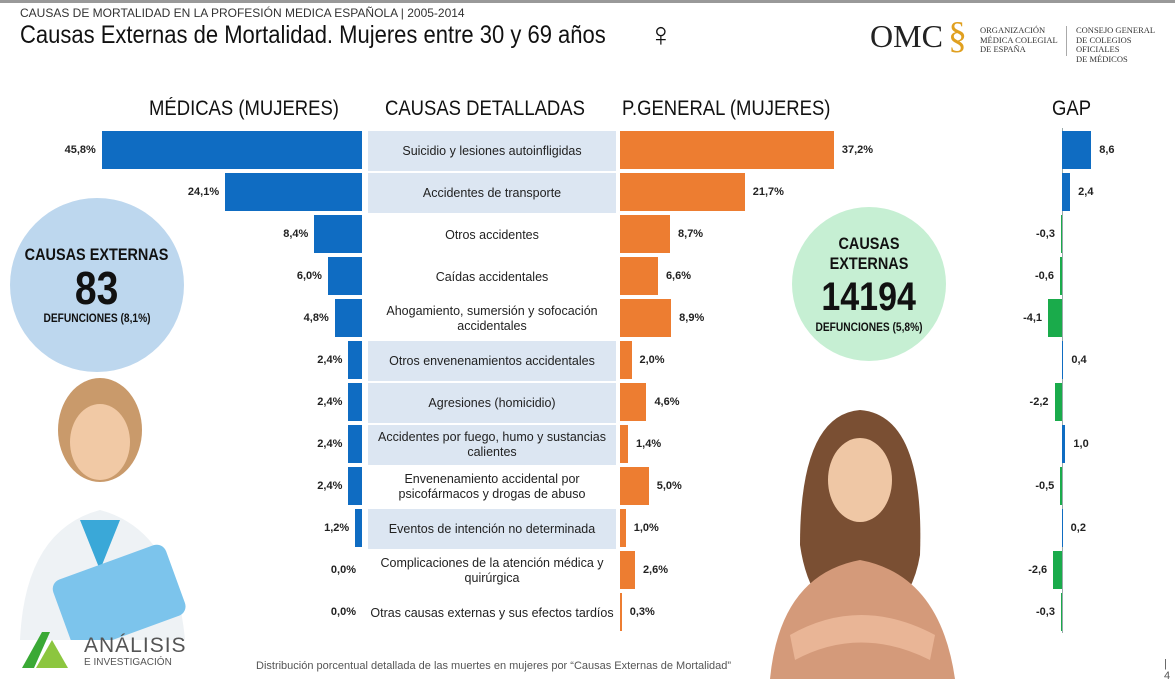  I want to click on brand-logo-icon, so click(45, 650).